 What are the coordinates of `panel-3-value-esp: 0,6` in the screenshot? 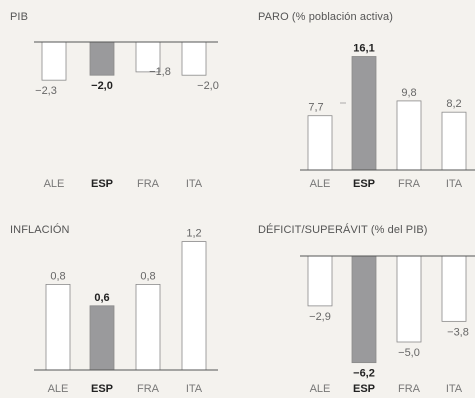 It's located at (101, 298).